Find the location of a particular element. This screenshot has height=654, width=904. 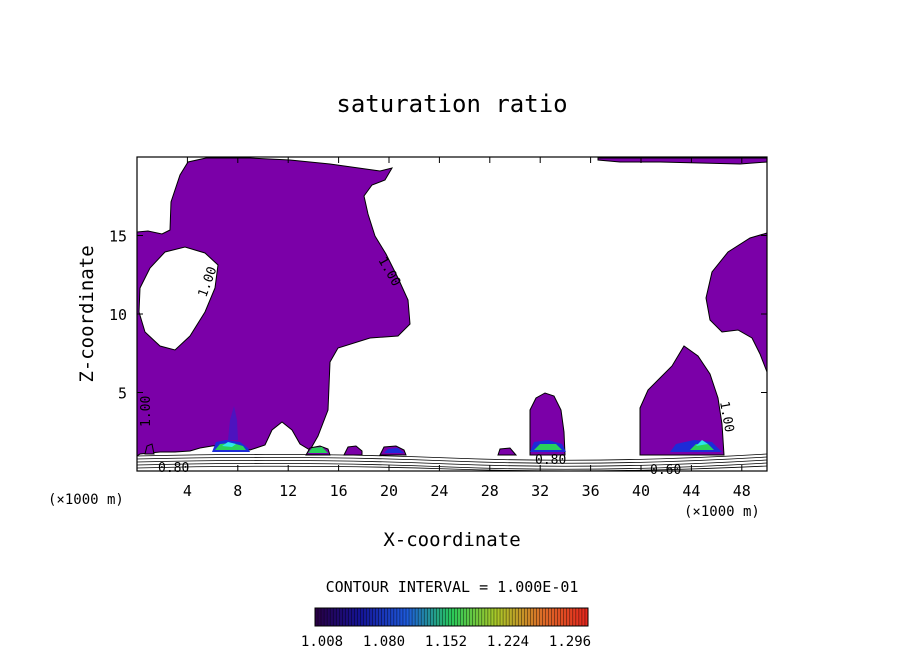

x-tick-label: 48 is located at coordinates (742, 491).